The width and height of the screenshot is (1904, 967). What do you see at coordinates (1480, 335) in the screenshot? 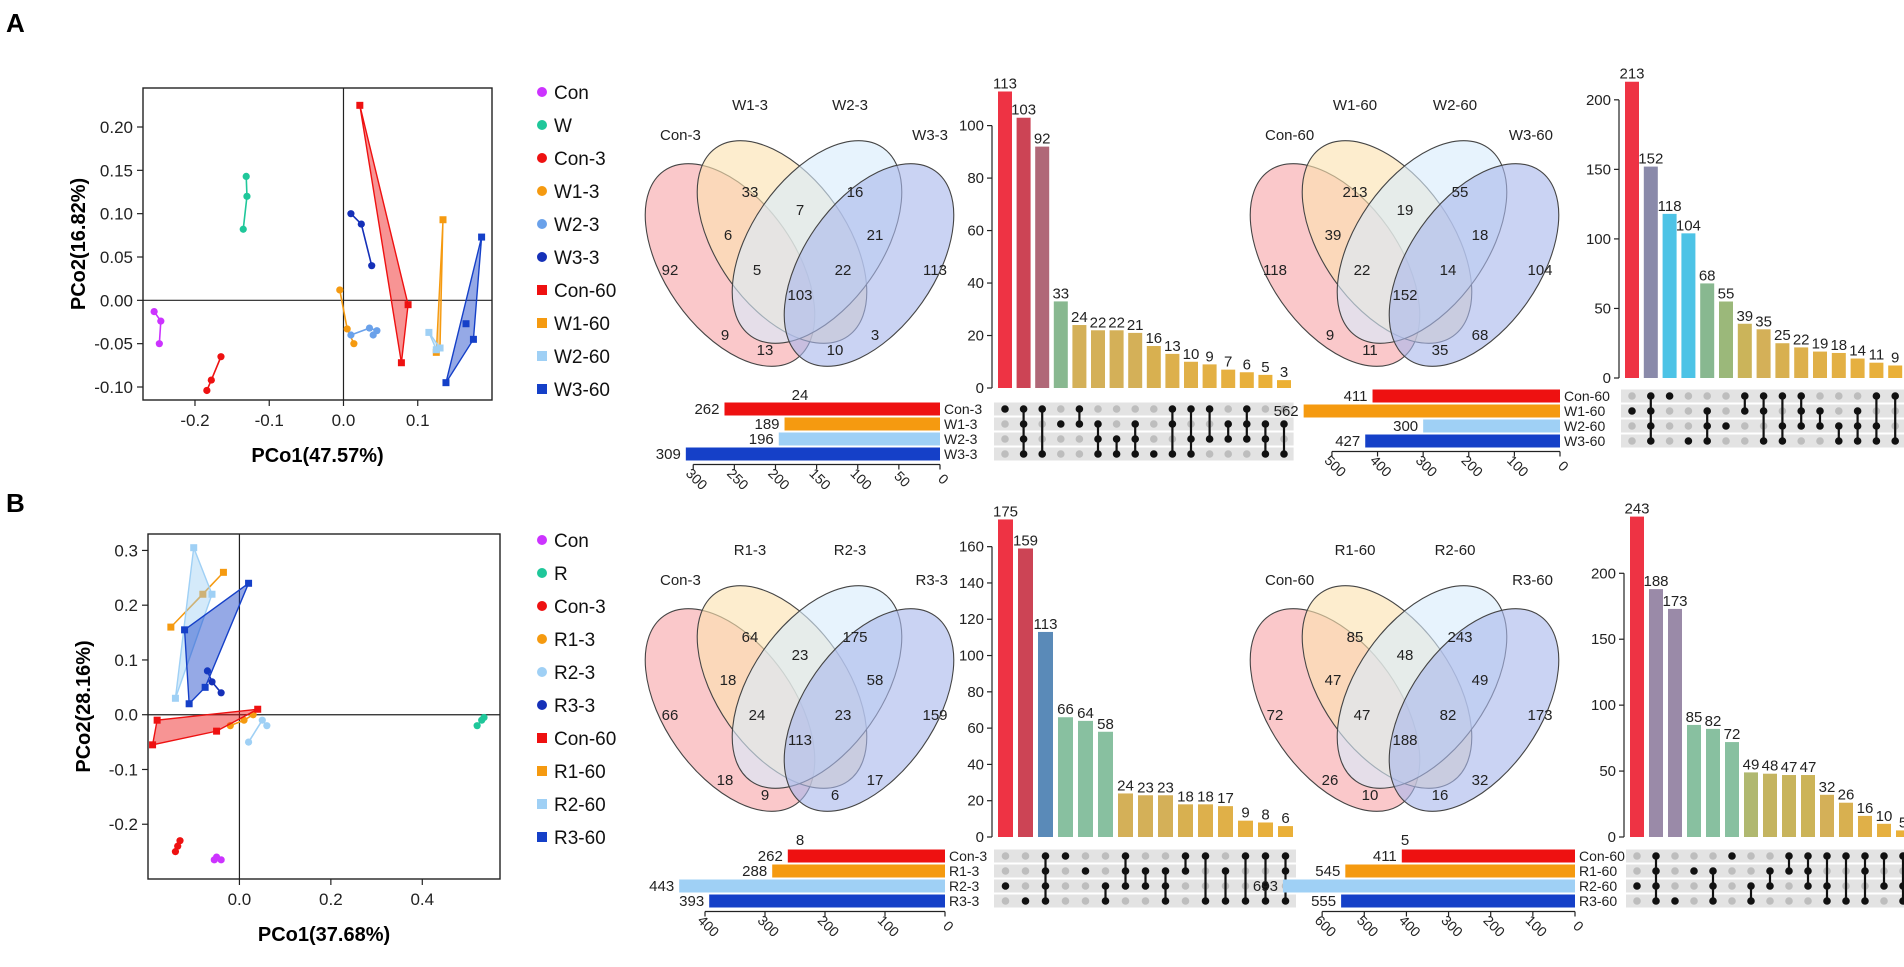
I see `venn-region-count: 68` at bounding box center [1480, 335].